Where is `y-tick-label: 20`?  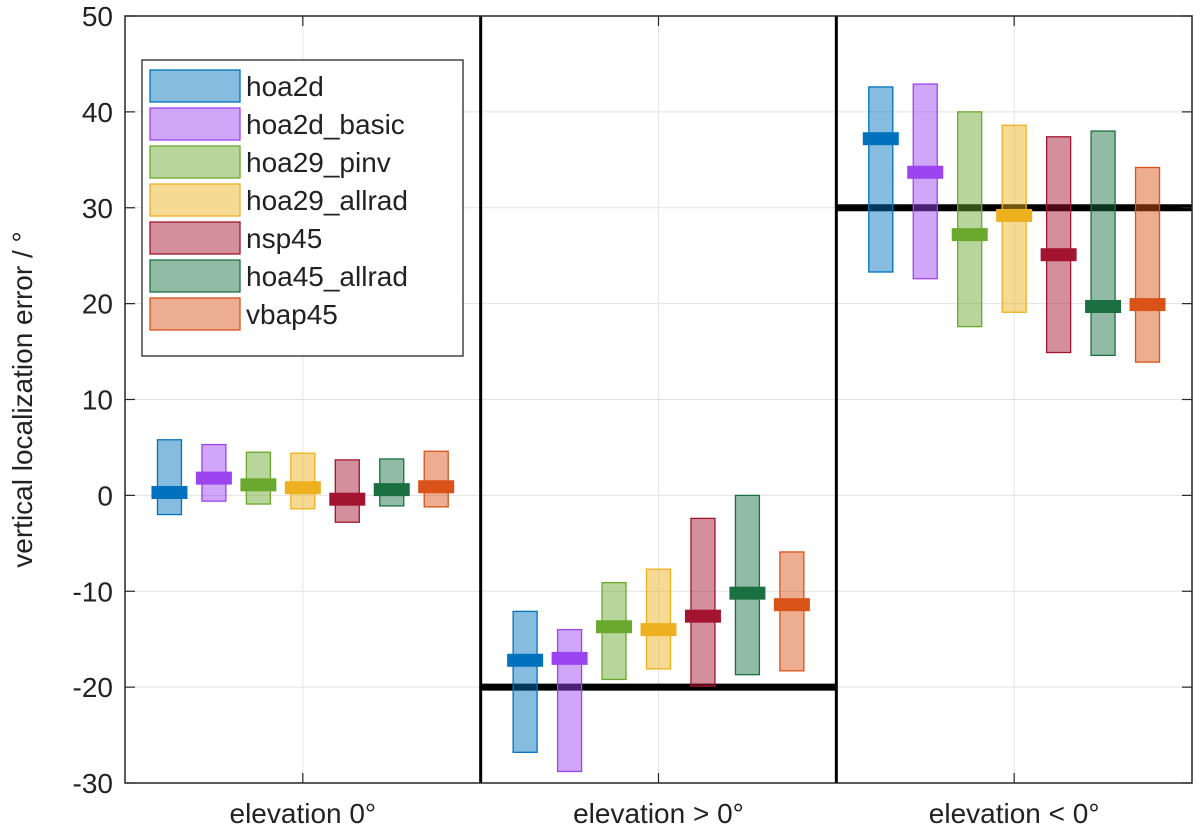
y-tick-label: 20 is located at coordinates (97, 304).